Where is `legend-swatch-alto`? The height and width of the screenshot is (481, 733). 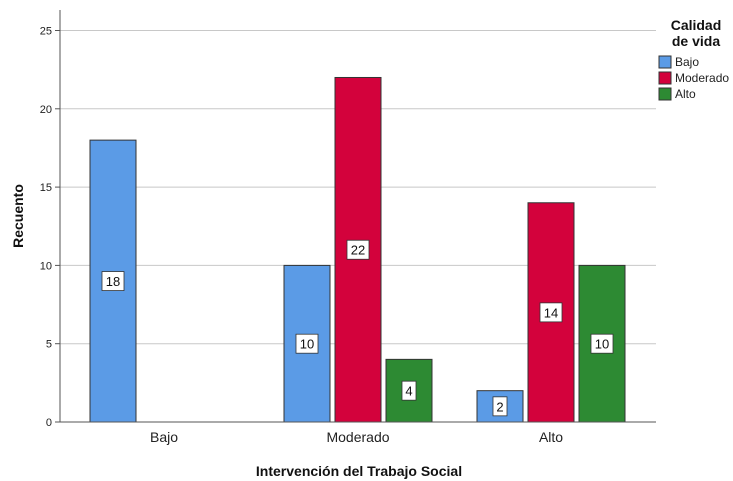 legend-swatch-alto is located at coordinates (665, 94).